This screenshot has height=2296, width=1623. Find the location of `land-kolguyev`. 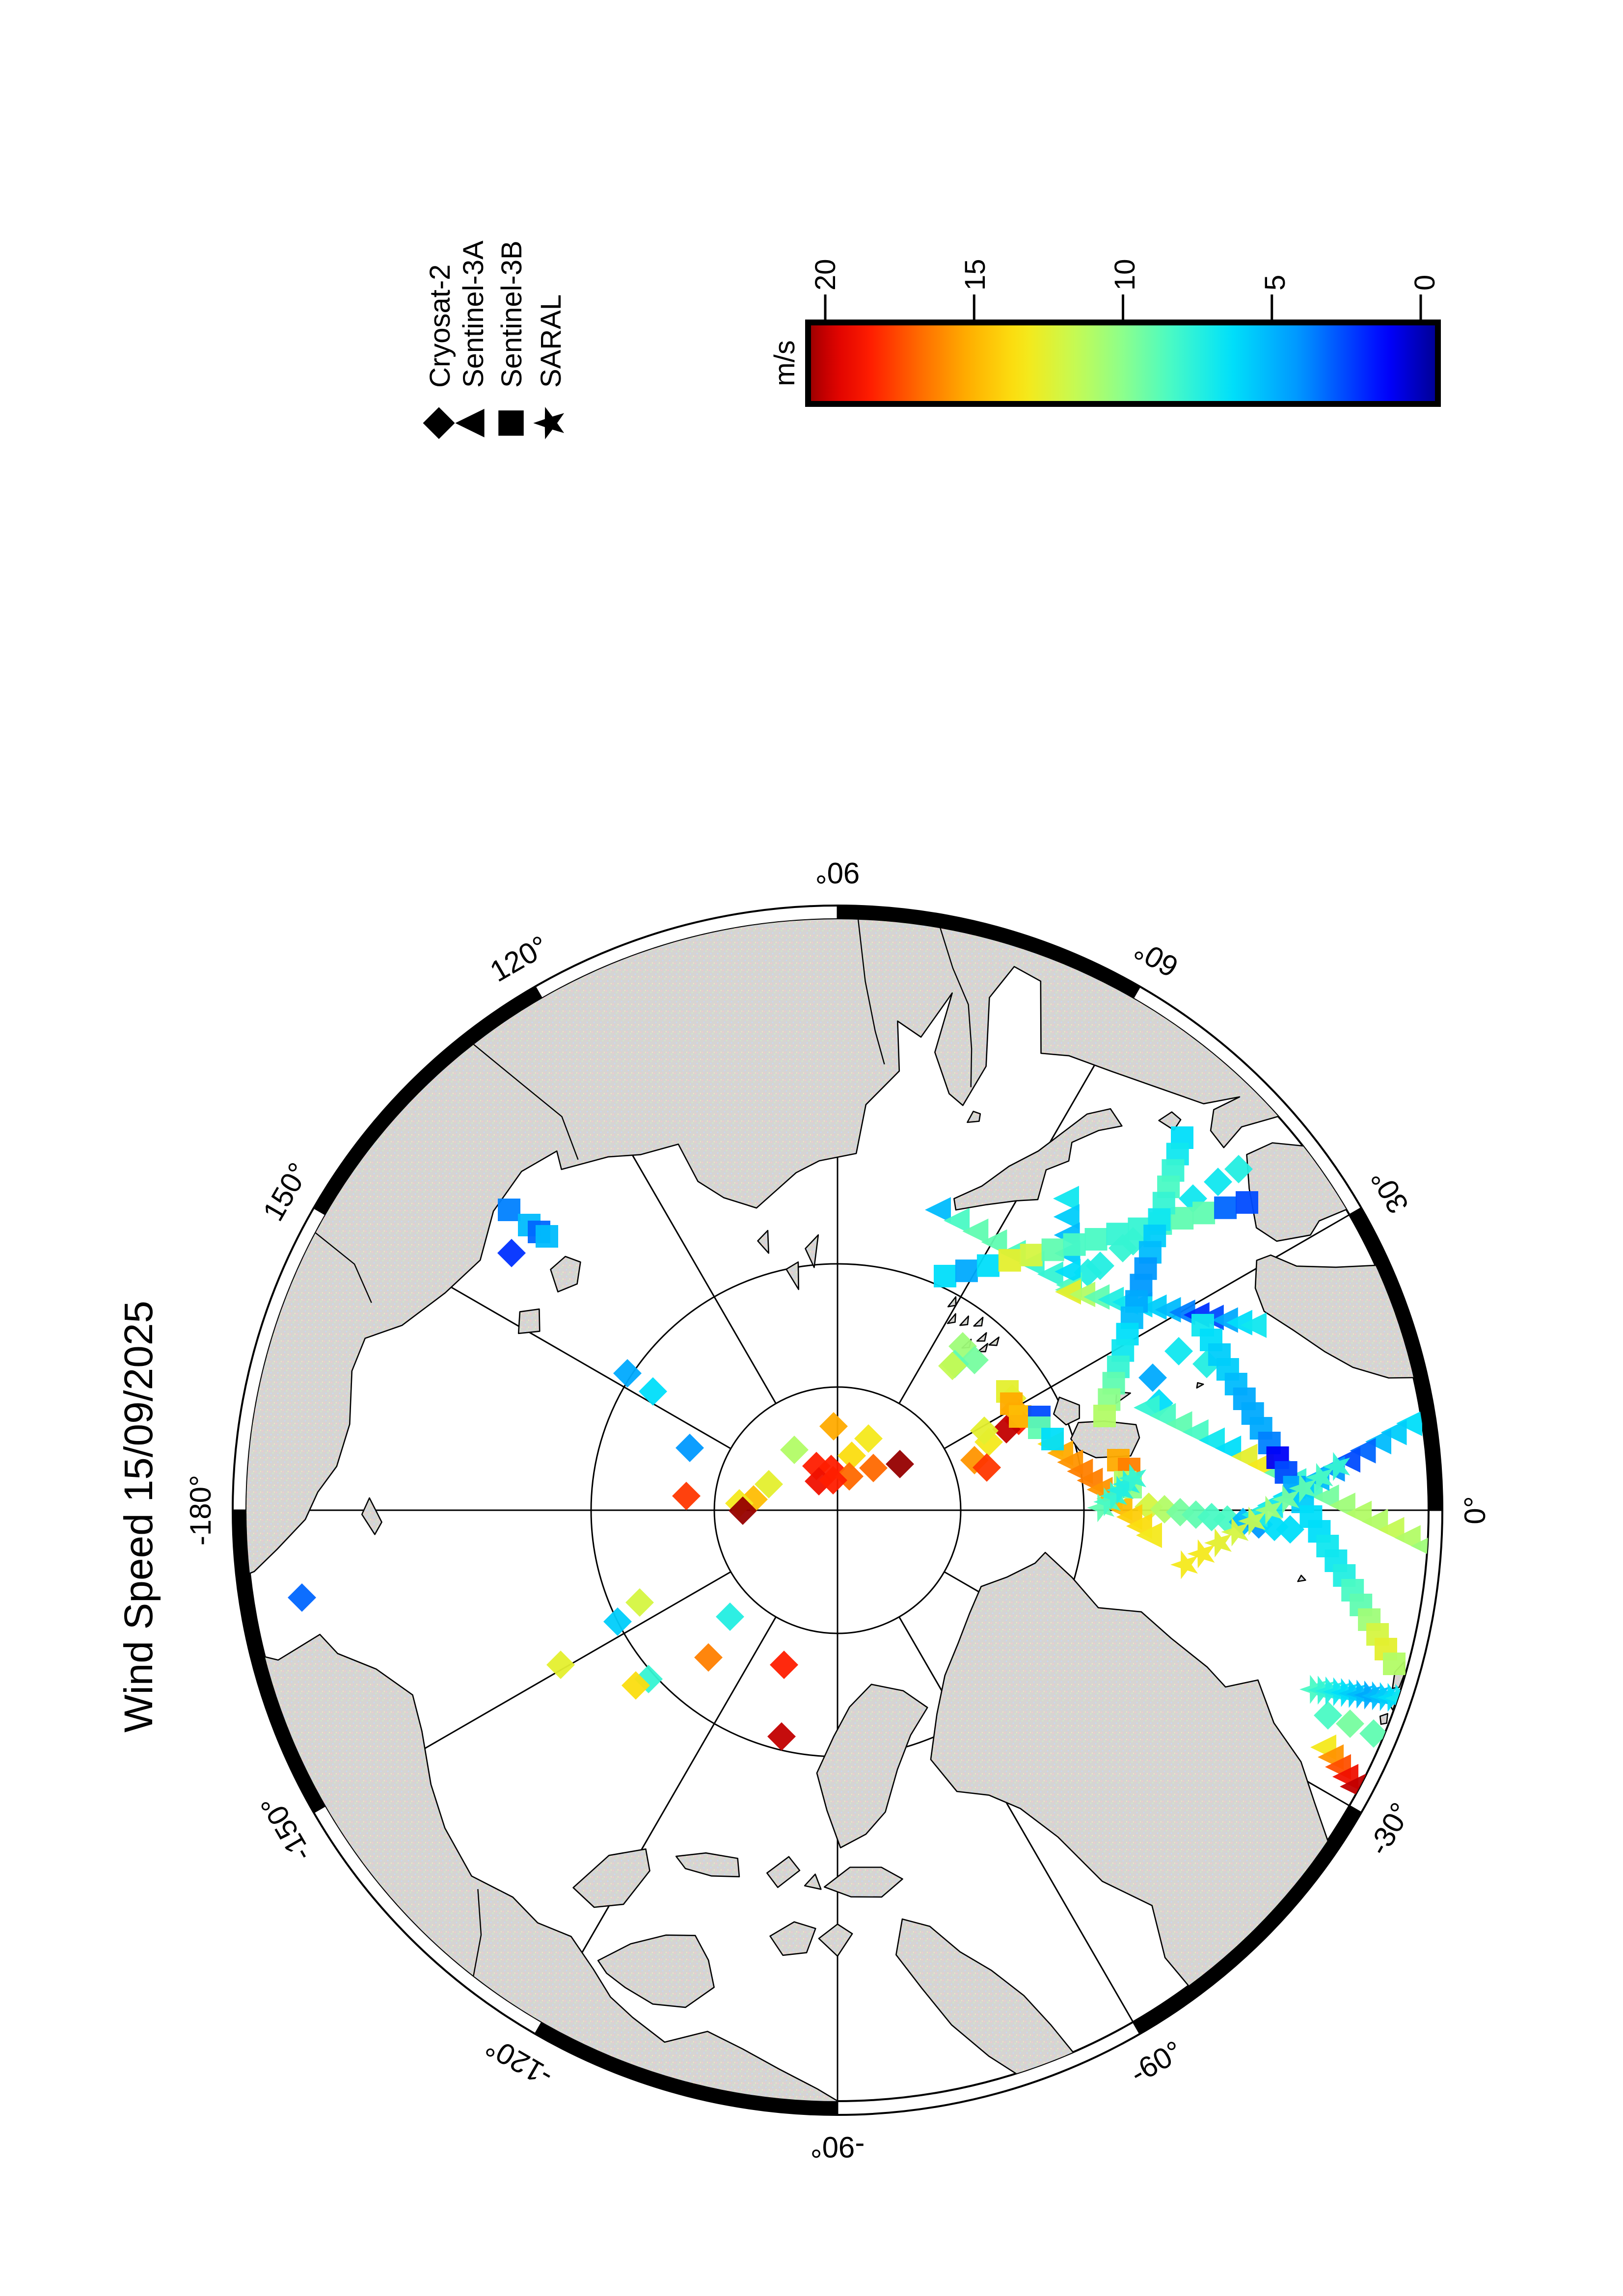

land-kolguyev is located at coordinates (1170, 1121).